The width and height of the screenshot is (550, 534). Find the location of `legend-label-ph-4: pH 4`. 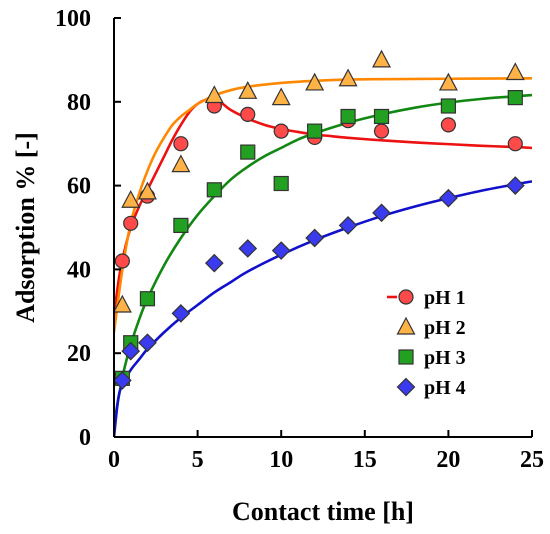

legend-label-ph-4: pH 4 is located at coordinates (445, 388).